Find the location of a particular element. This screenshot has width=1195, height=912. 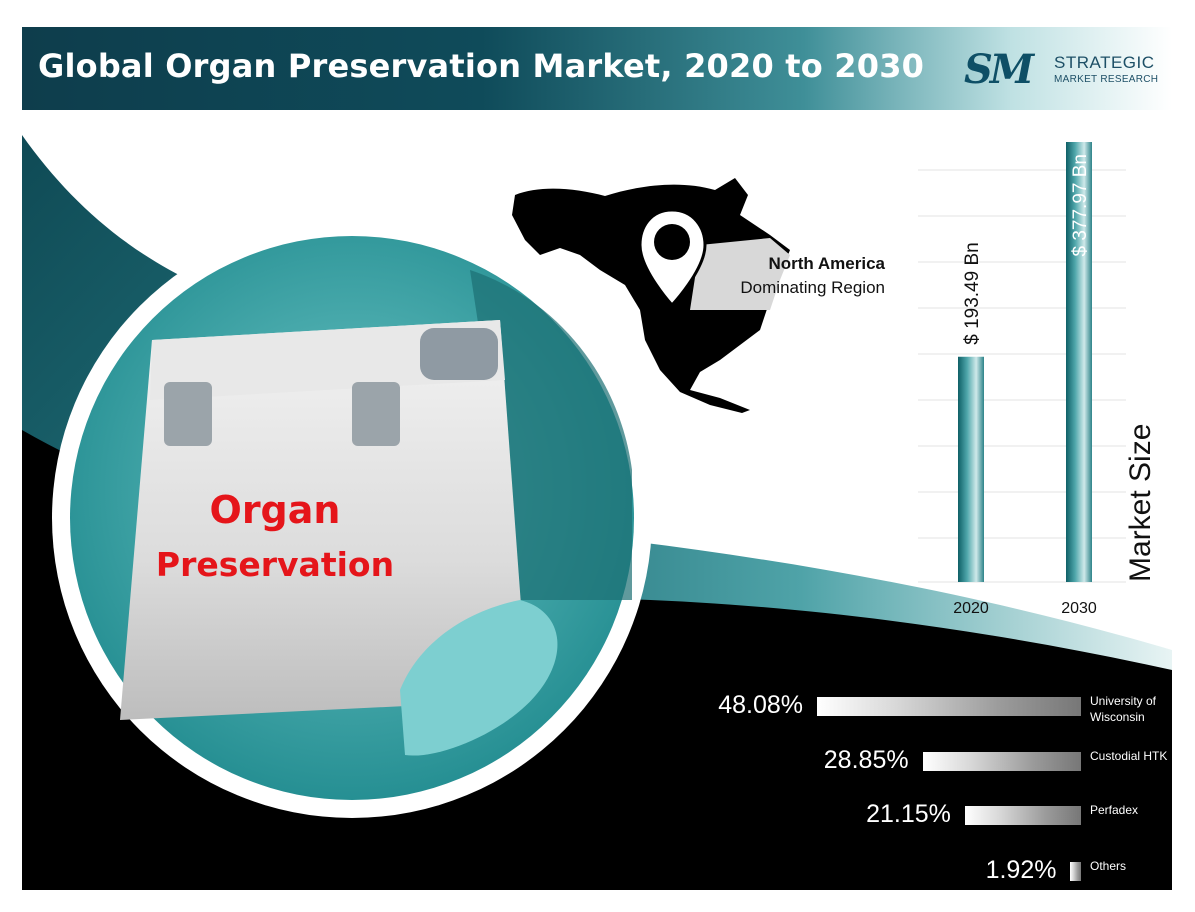

market-value-label: $ 193.49 Bn is located at coordinates (972, 293).